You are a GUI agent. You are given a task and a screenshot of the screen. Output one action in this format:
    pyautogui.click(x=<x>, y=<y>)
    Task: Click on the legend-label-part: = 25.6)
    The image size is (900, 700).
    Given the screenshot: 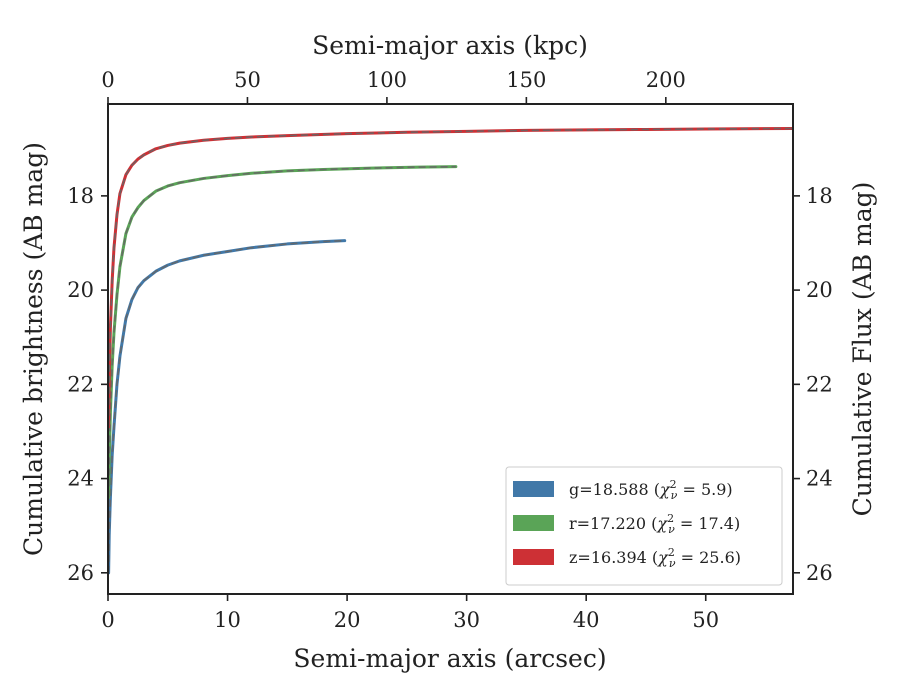 What is the action you would take?
    pyautogui.click(x=708, y=557)
    